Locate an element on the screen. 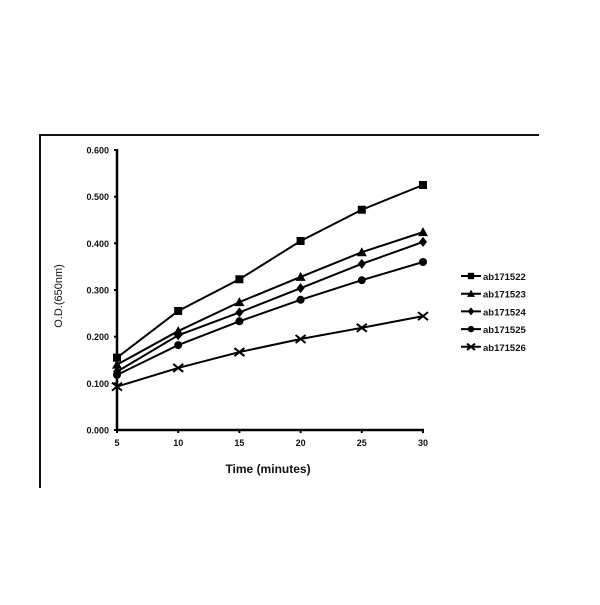 This screenshot has width=600, height=605. y-tick-label: 0.000 is located at coordinates (97, 431).